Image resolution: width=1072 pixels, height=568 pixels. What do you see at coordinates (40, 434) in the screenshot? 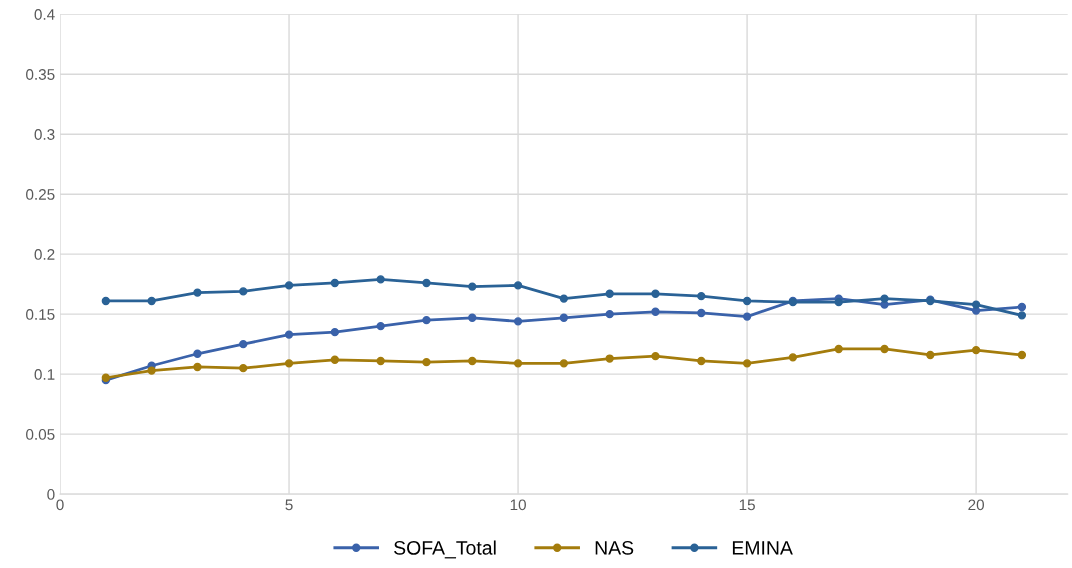
I see `y-tick-label: 0.05` at bounding box center [40, 434].